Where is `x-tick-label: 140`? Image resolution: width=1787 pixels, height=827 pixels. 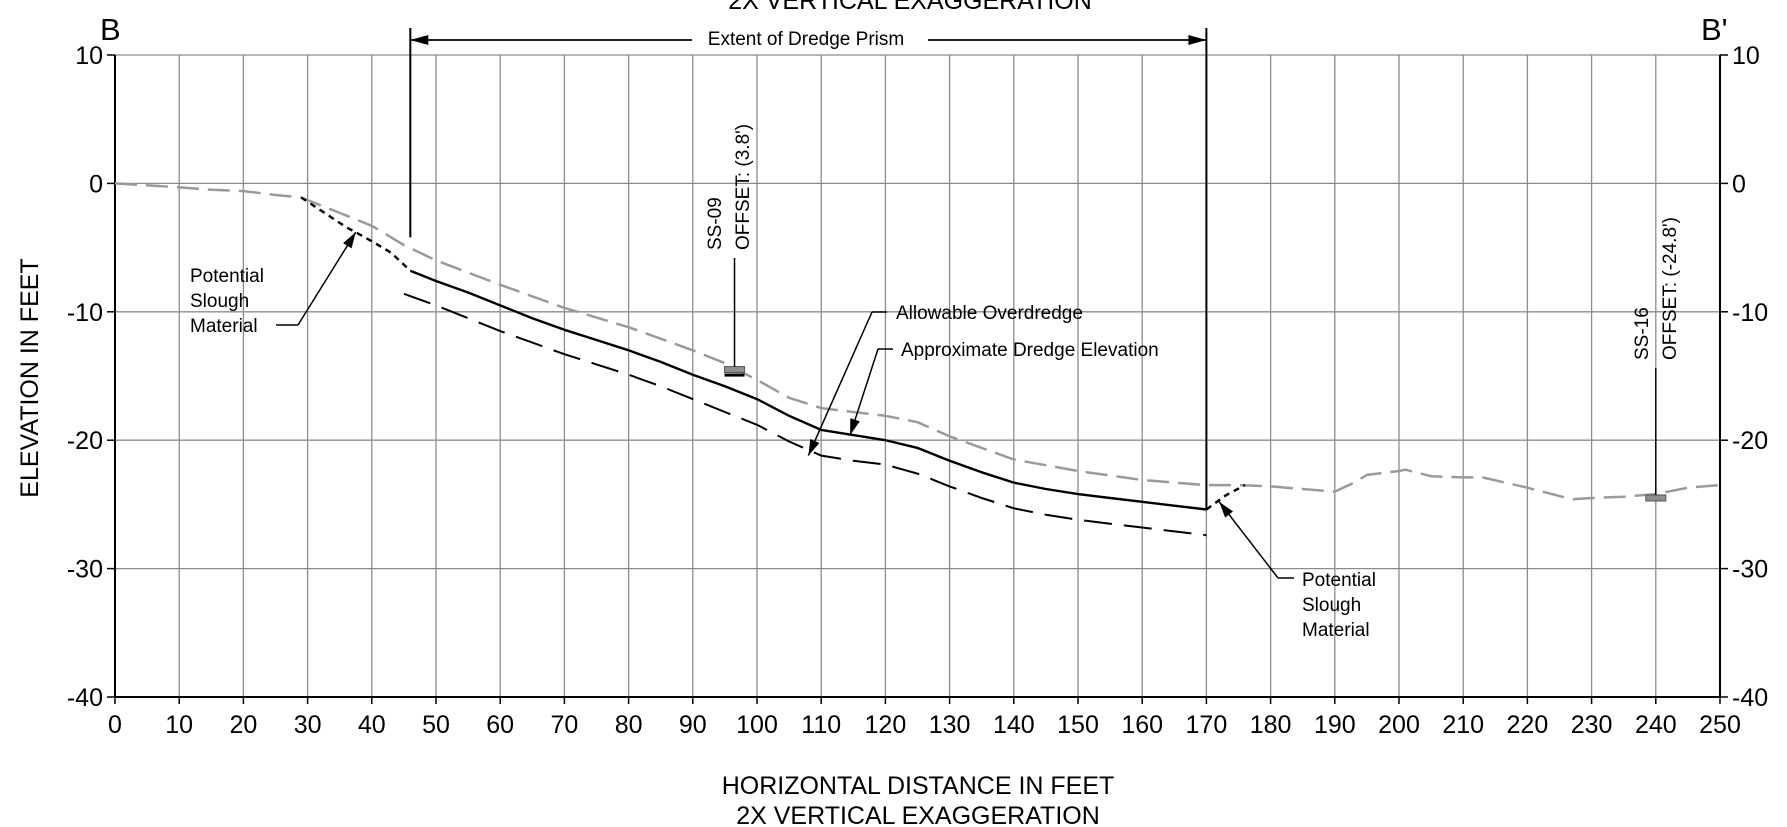 x-tick-label: 140 is located at coordinates (1014, 725).